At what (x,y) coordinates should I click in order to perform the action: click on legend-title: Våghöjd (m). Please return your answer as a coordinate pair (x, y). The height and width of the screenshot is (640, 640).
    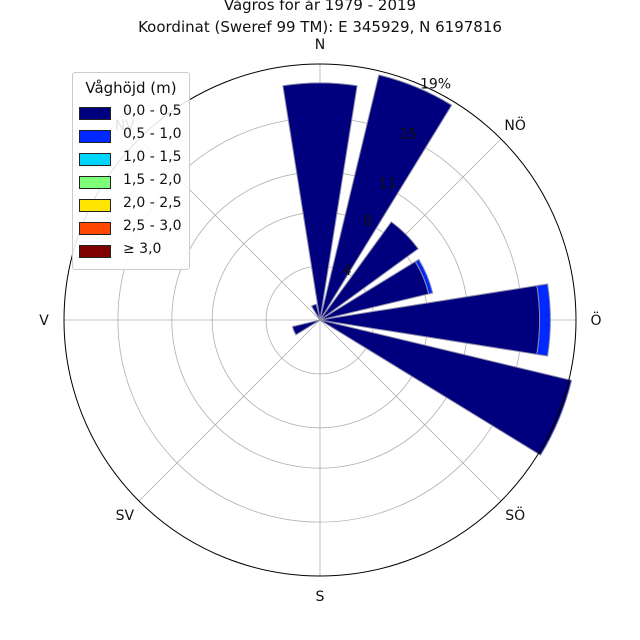
    Looking at the image, I should click on (131, 88).